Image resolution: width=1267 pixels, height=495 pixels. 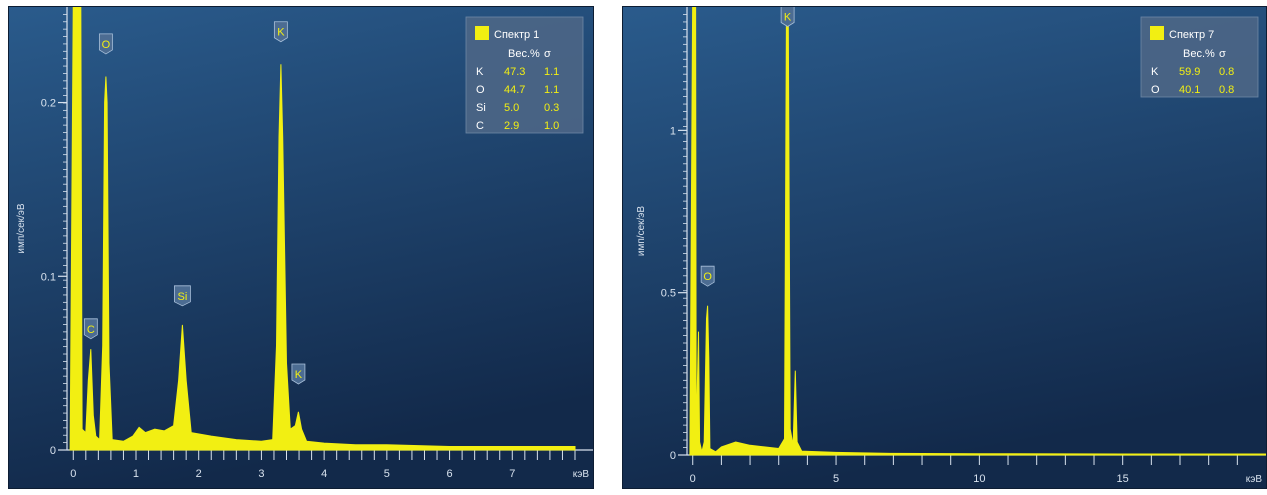 I want to click on x-tick-label: 10, so click(x=979, y=479).